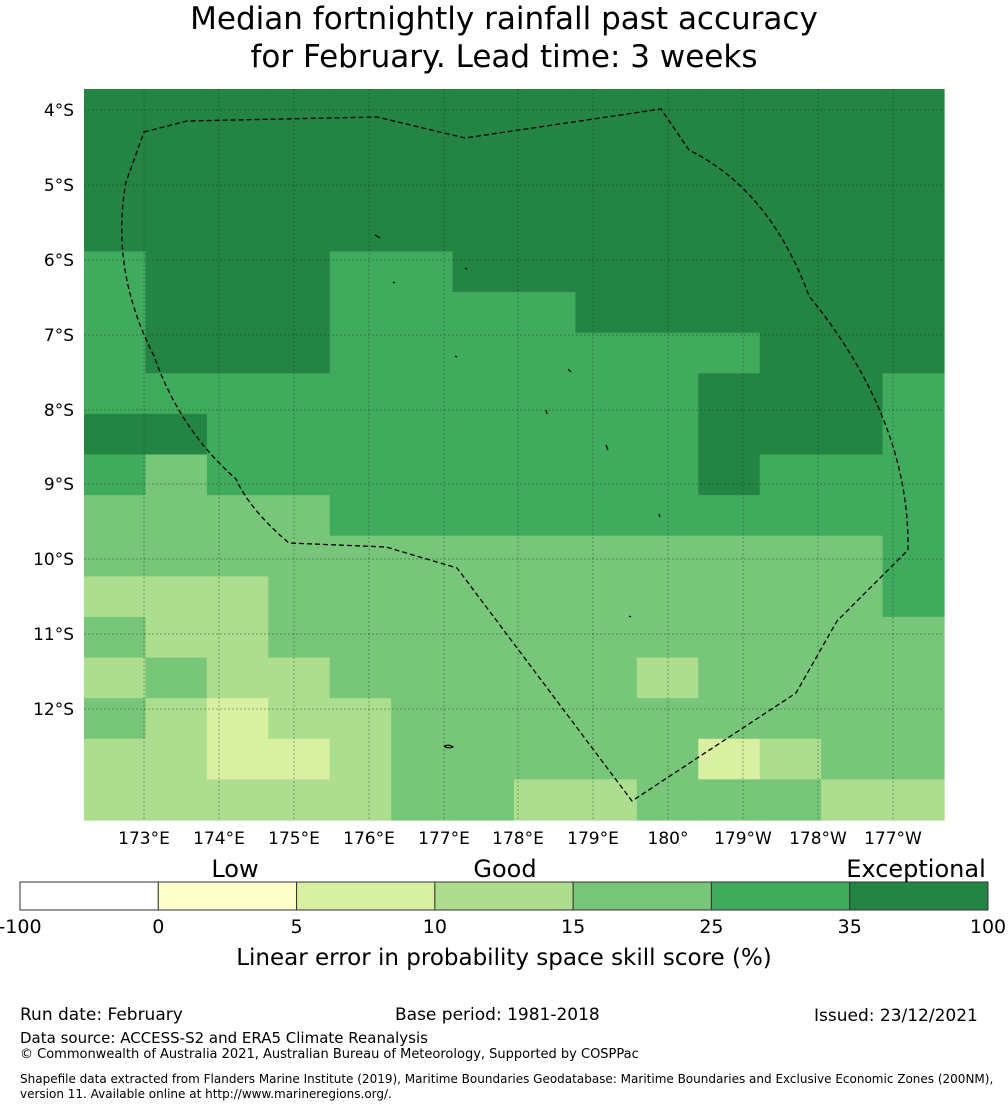  What do you see at coordinates (59, 411) in the screenshot?
I see `latitude-label: 8°S` at bounding box center [59, 411].